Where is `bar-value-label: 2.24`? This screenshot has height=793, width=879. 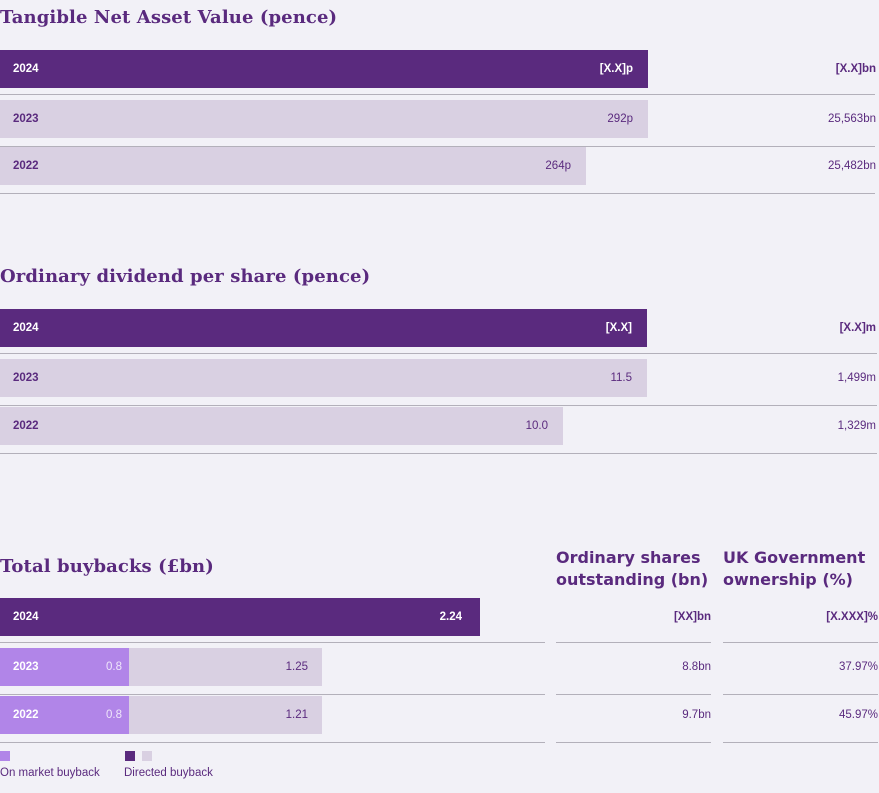 bar-value-label: 2.24 is located at coordinates (450, 617).